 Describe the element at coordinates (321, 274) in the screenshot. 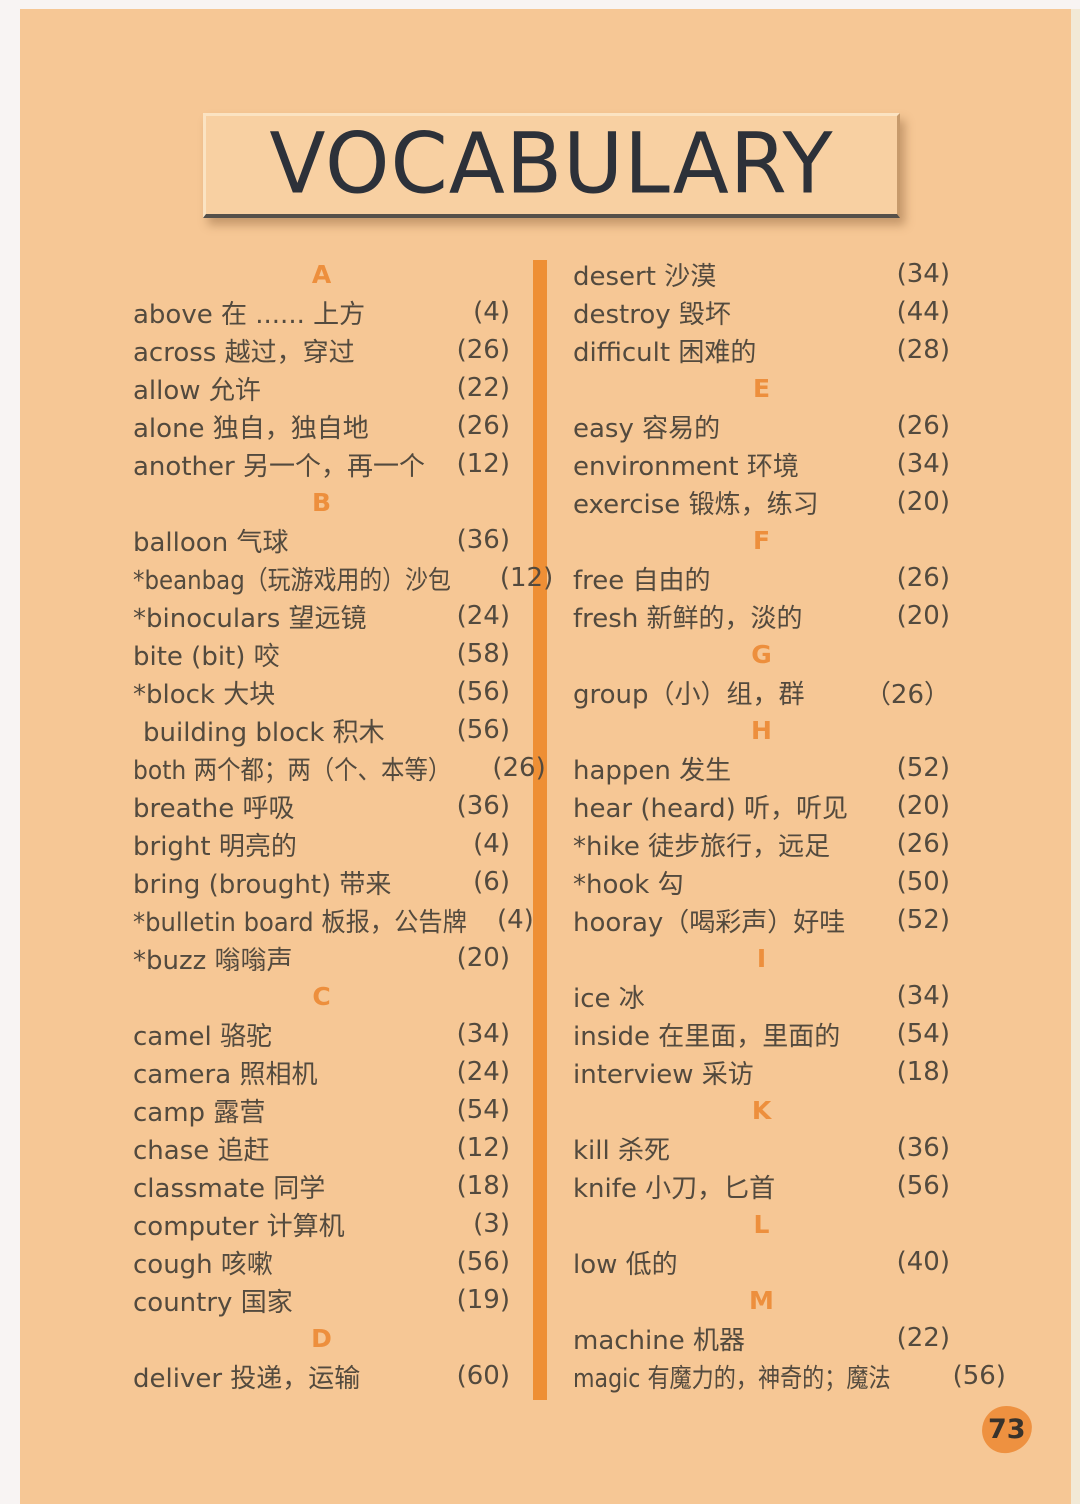

I see `section-letter: A` at that location.